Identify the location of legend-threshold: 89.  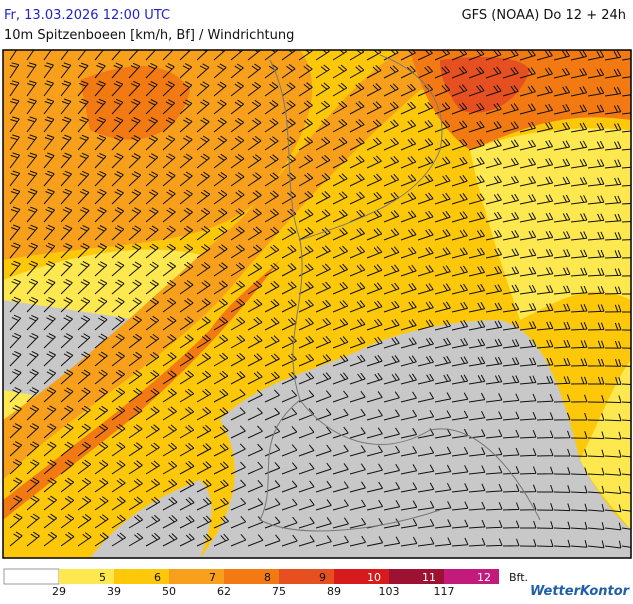
(334, 591).